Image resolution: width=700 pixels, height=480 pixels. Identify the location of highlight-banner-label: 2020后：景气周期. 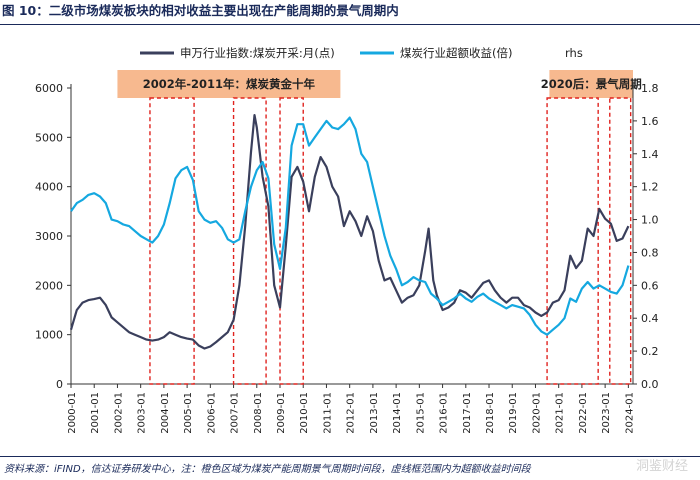
(591, 84).